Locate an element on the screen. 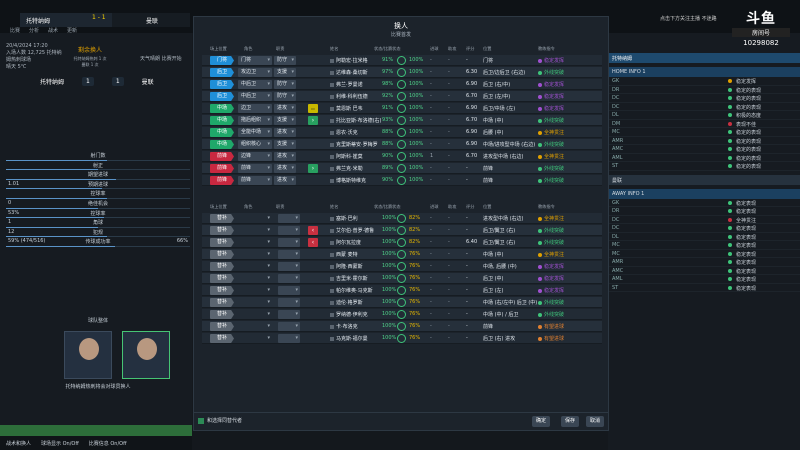 Image resolution: width=800 pixels, height=450 pixels. sub-out-button: › is located at coordinates (313, 168).